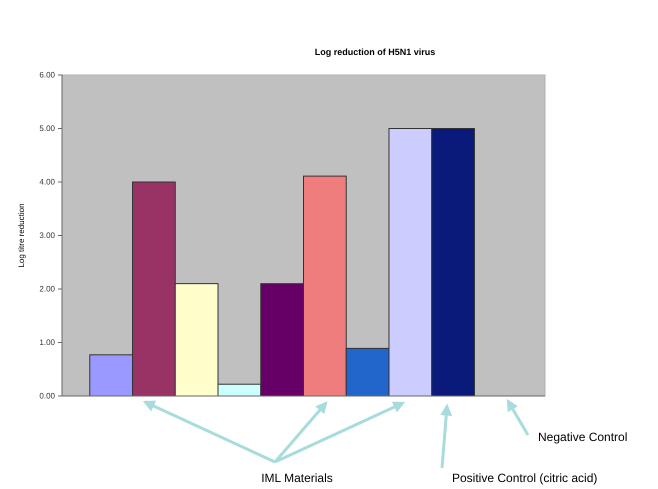 The width and height of the screenshot is (658, 489). What do you see at coordinates (47, 129) in the screenshot?
I see `y-tick-label: 5.00` at bounding box center [47, 129].